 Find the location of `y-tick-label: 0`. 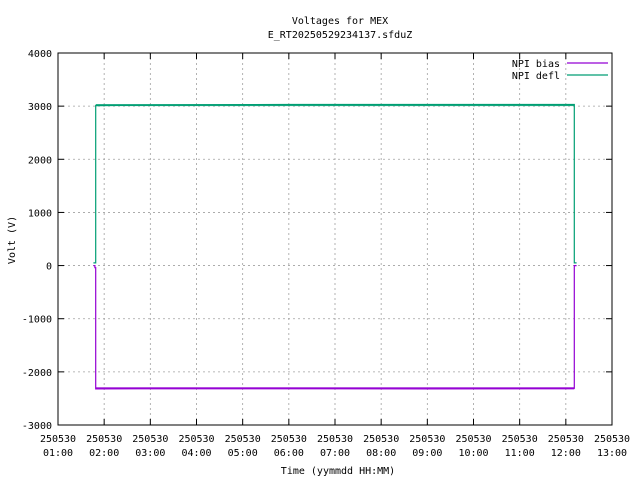

y-tick-label: 0 is located at coordinates (49, 267).